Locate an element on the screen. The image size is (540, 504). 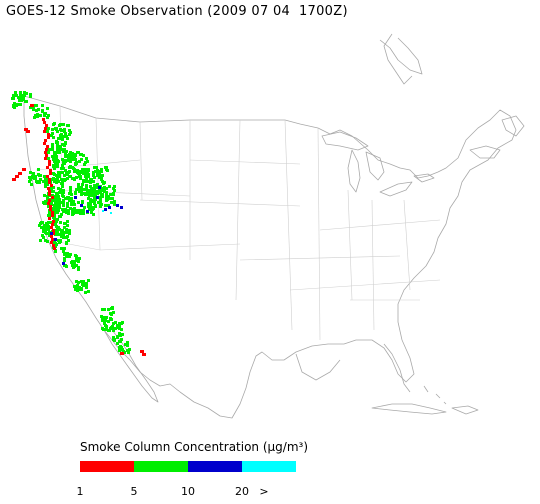
legend-tick-5: 5 is located at coordinates (134, 491).